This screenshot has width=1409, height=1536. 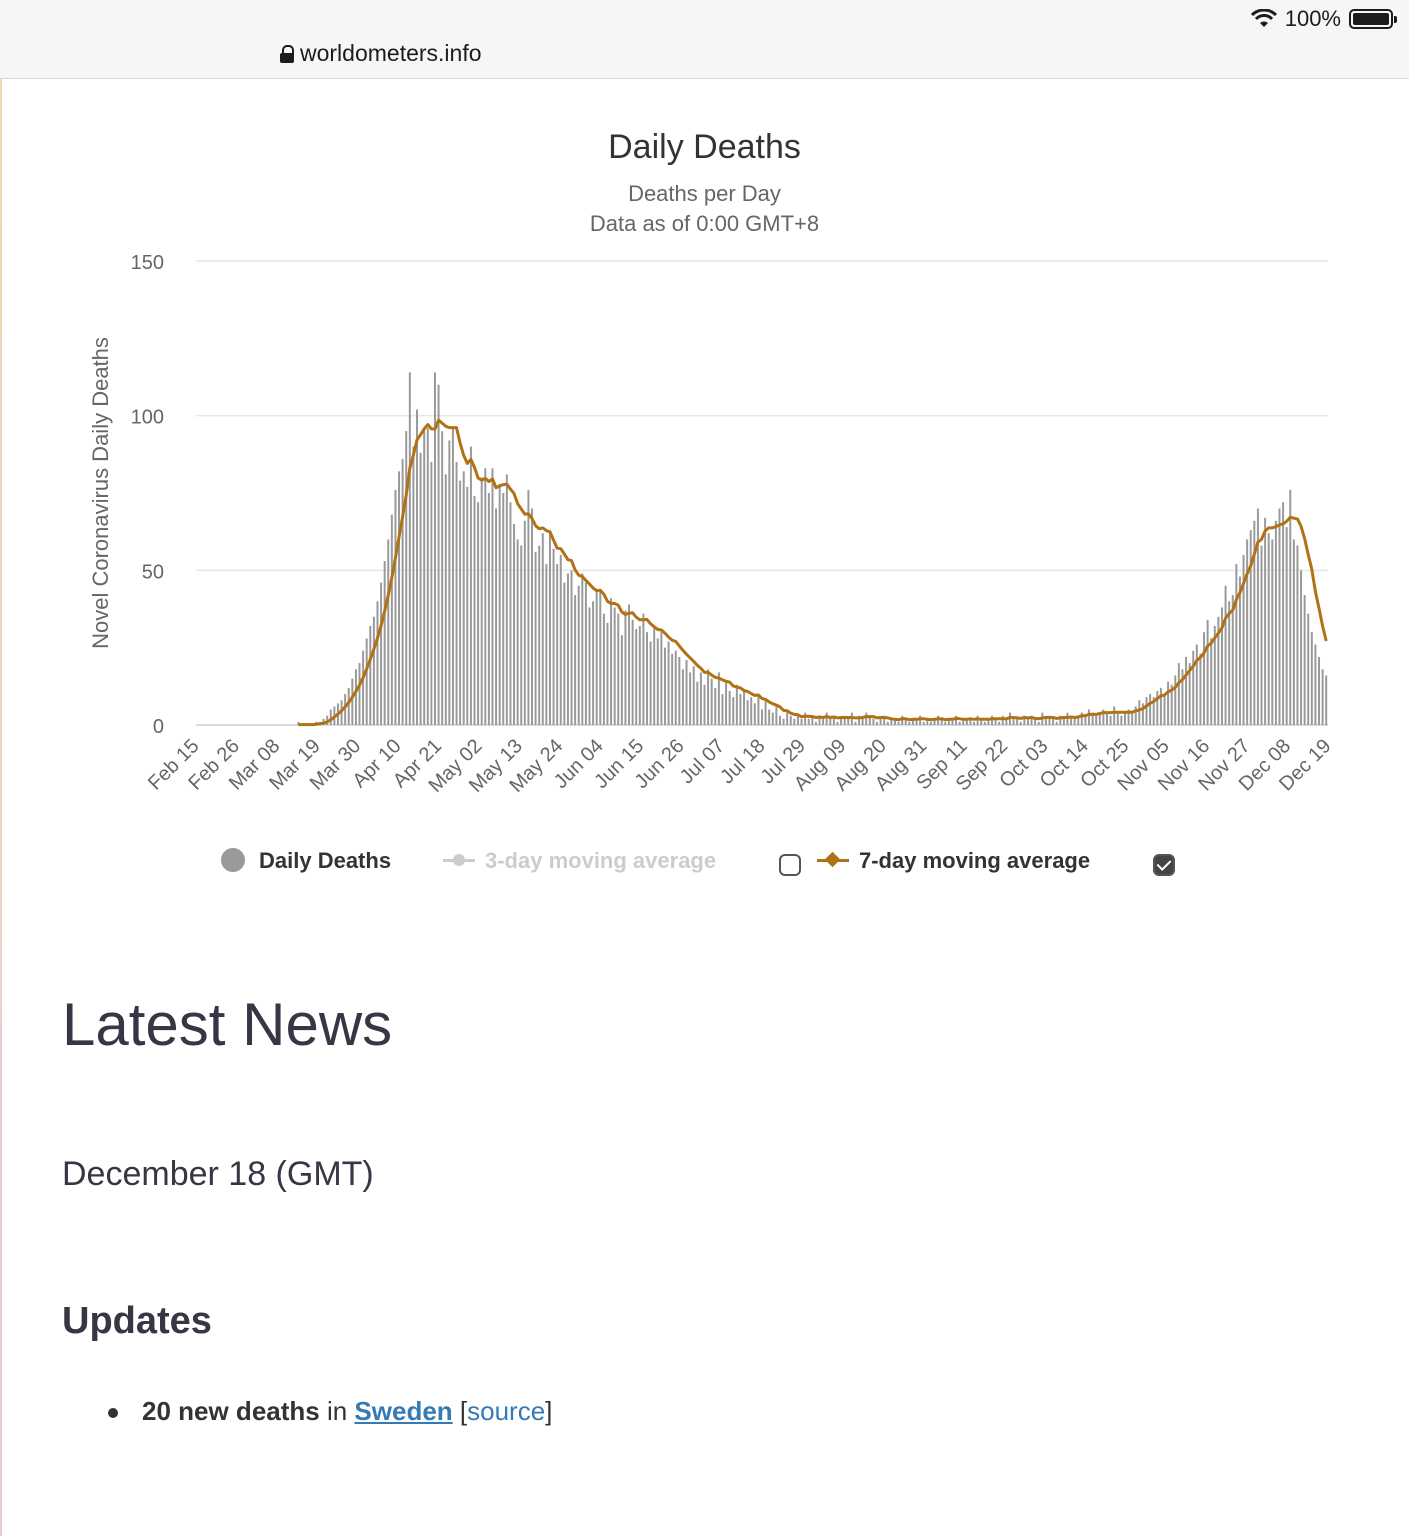 I want to click on source-link: source, so click(x=506, y=1411).